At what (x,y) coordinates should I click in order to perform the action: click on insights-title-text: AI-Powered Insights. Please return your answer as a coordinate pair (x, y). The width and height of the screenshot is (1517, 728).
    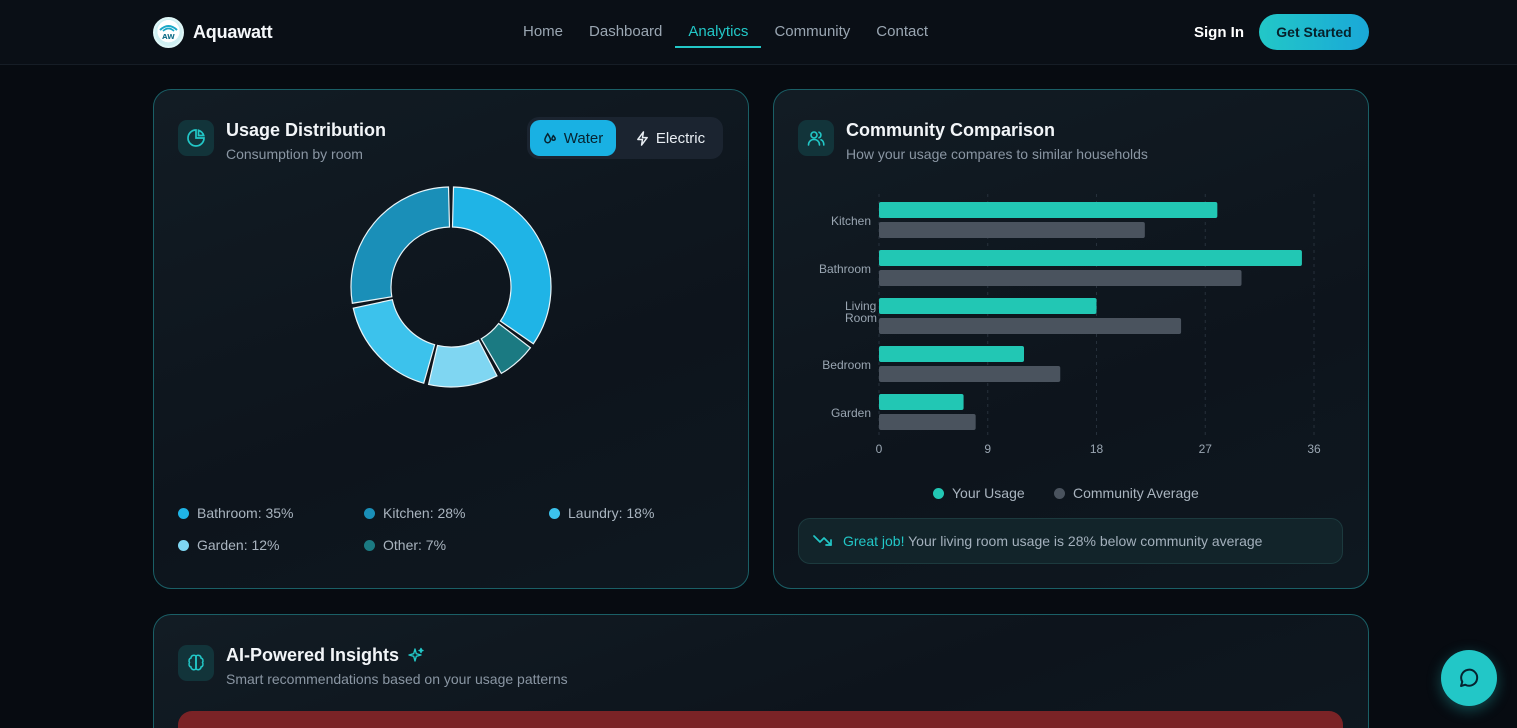
    Looking at the image, I should click on (313, 655).